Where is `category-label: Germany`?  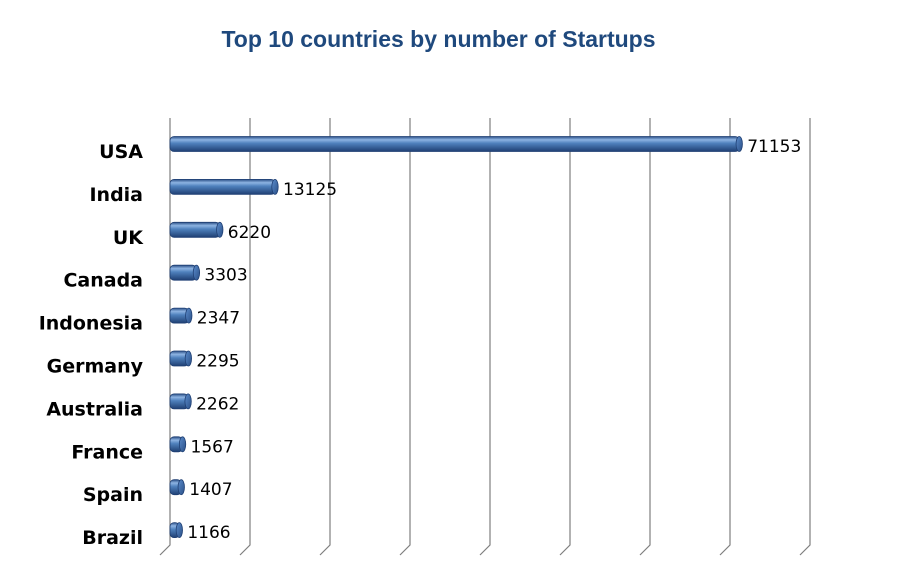 category-label: Germany is located at coordinates (95, 367).